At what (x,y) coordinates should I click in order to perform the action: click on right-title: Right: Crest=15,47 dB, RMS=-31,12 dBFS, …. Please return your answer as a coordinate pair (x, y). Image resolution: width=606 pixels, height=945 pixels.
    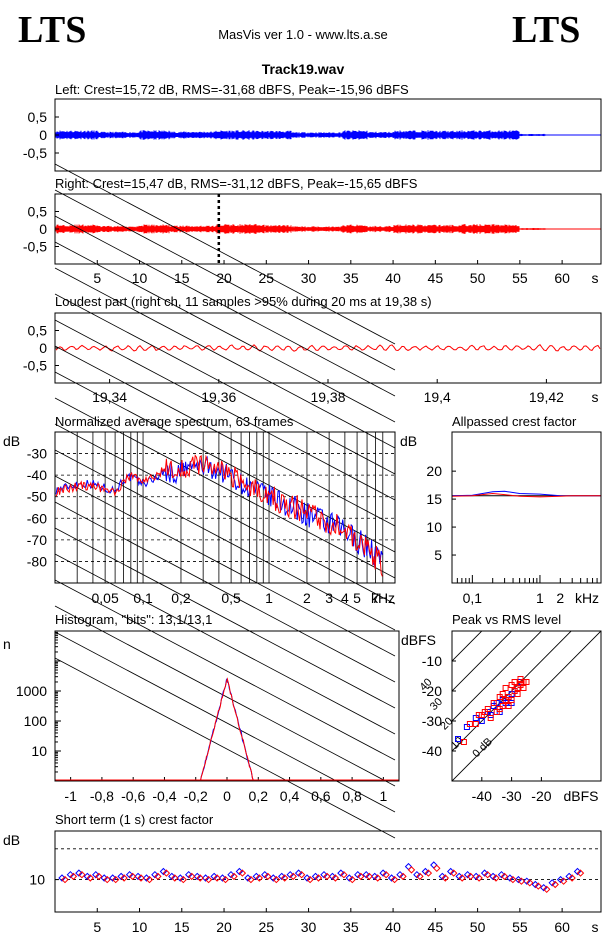
    Looking at the image, I should click on (236, 183).